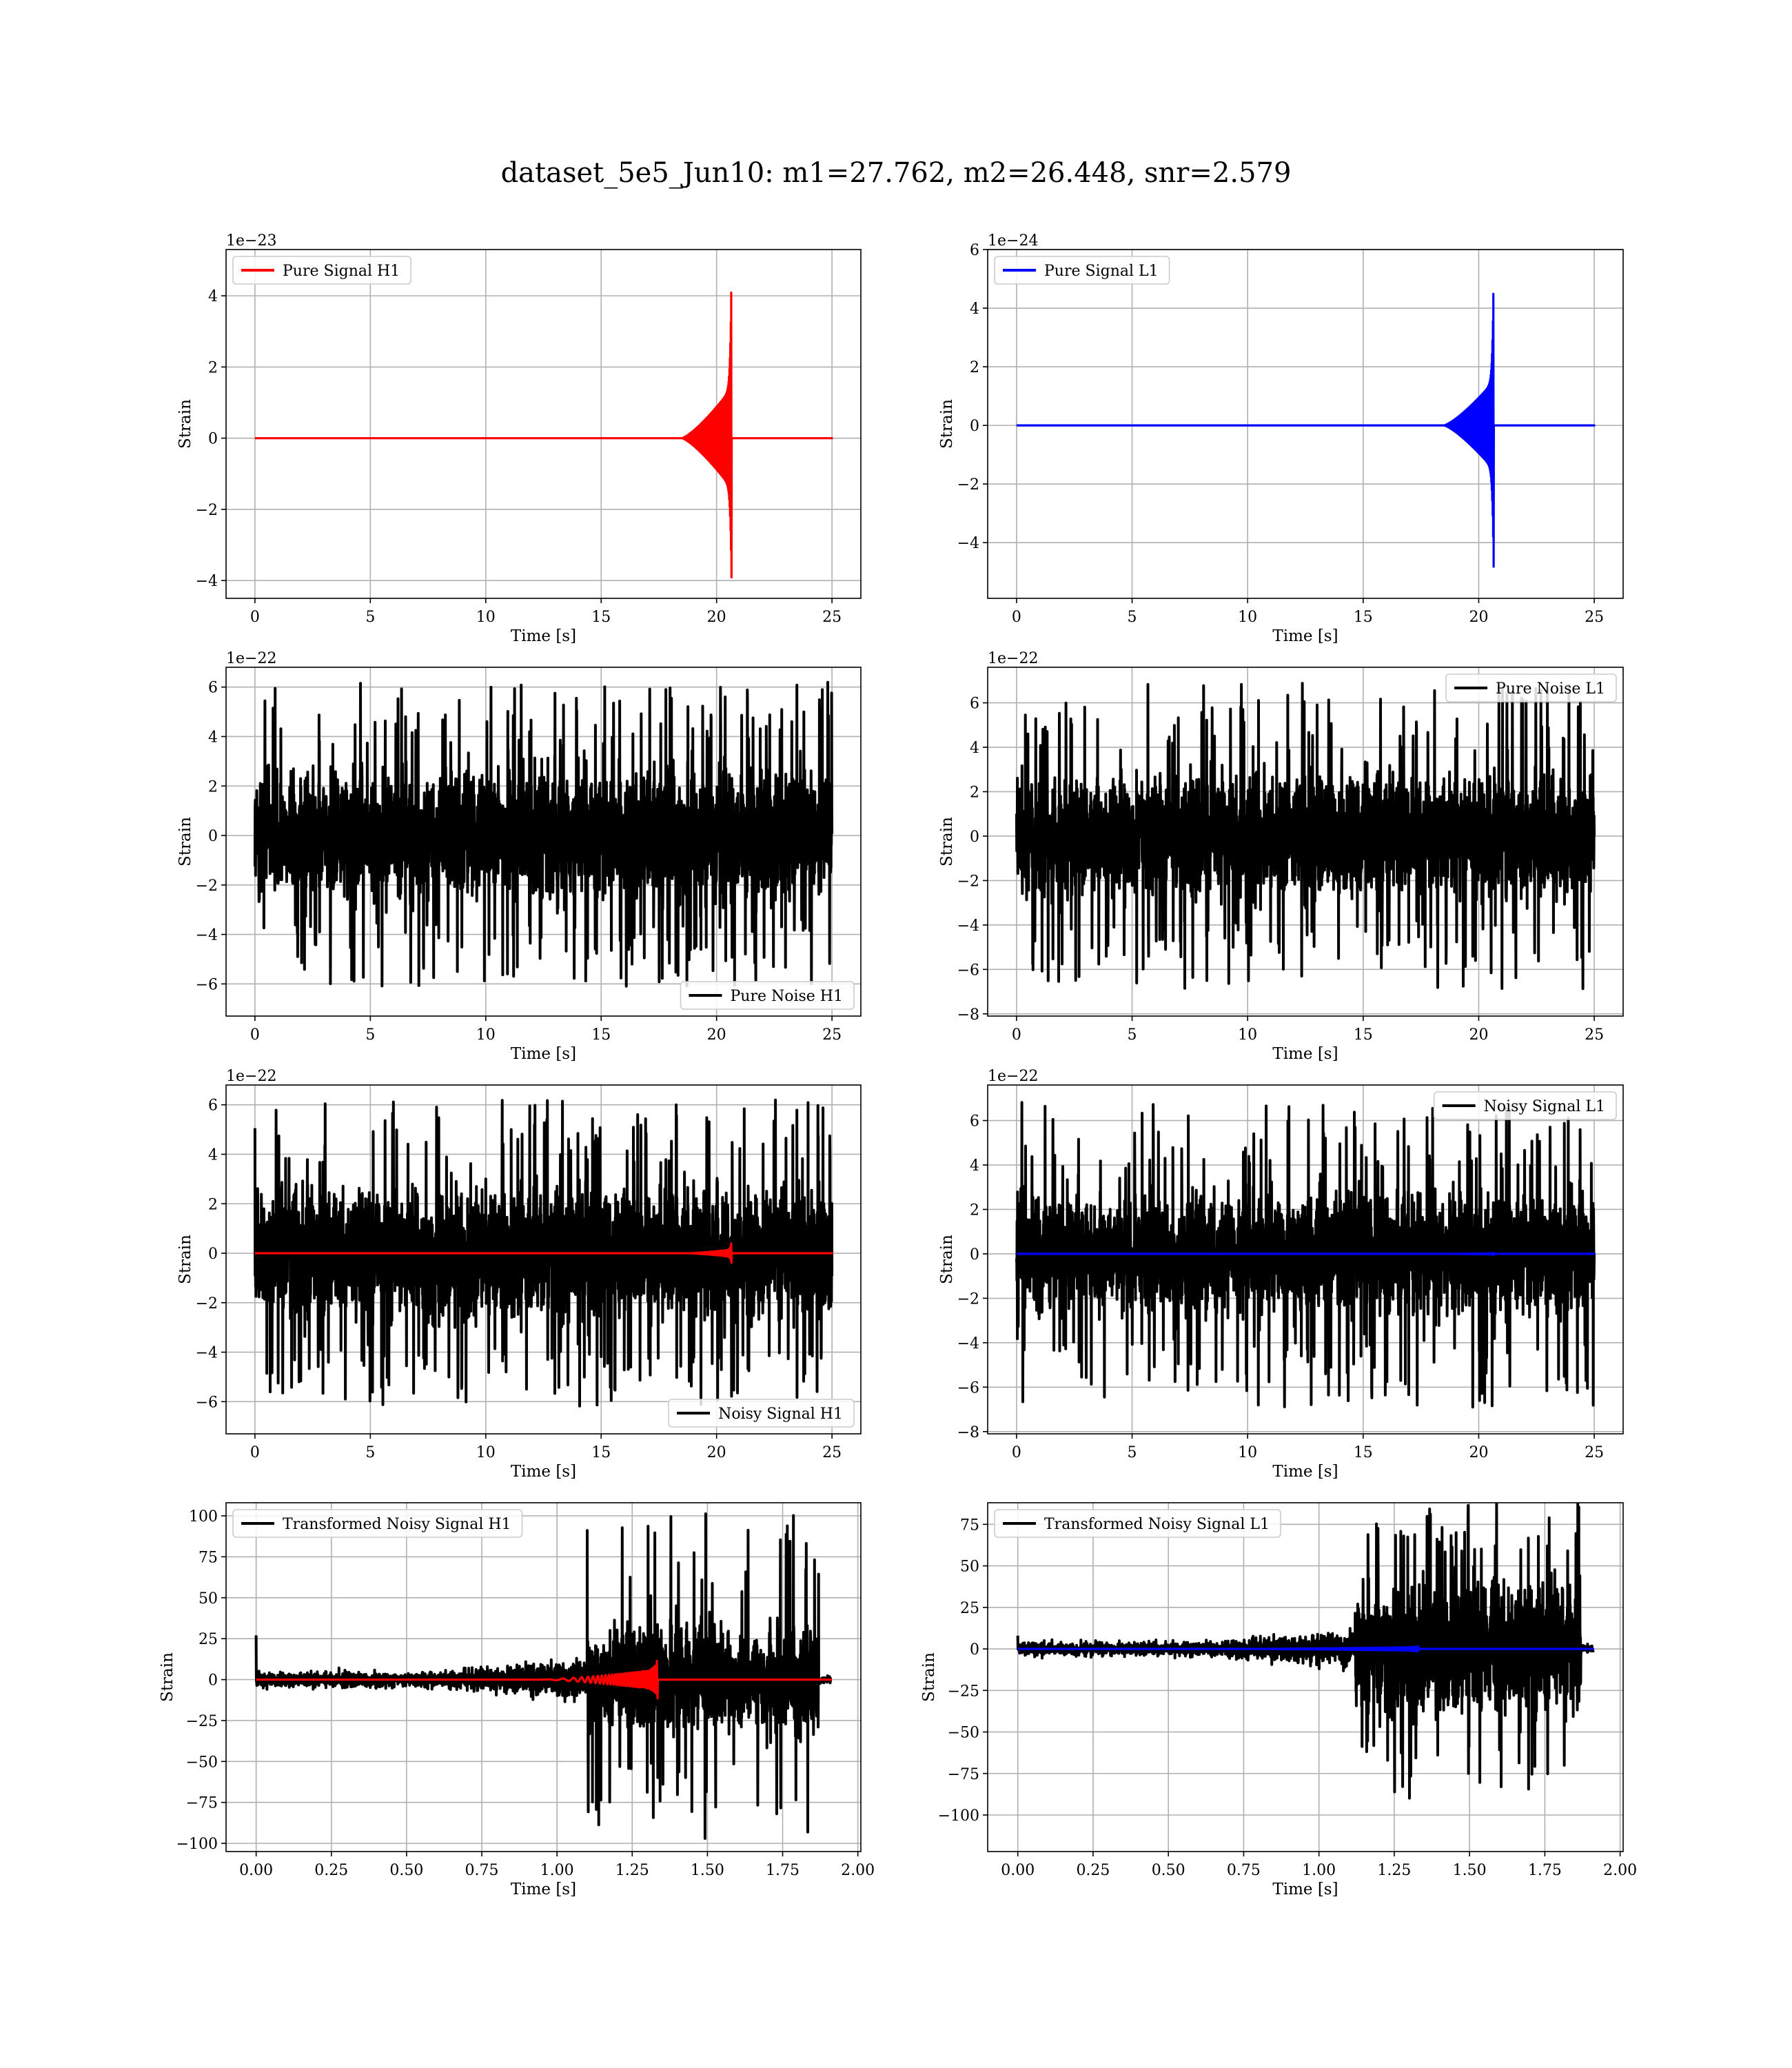 The width and height of the screenshot is (1792, 2068). What do you see at coordinates (557, 1870) in the screenshot?
I see `x-tick-label: 1.00` at bounding box center [557, 1870].